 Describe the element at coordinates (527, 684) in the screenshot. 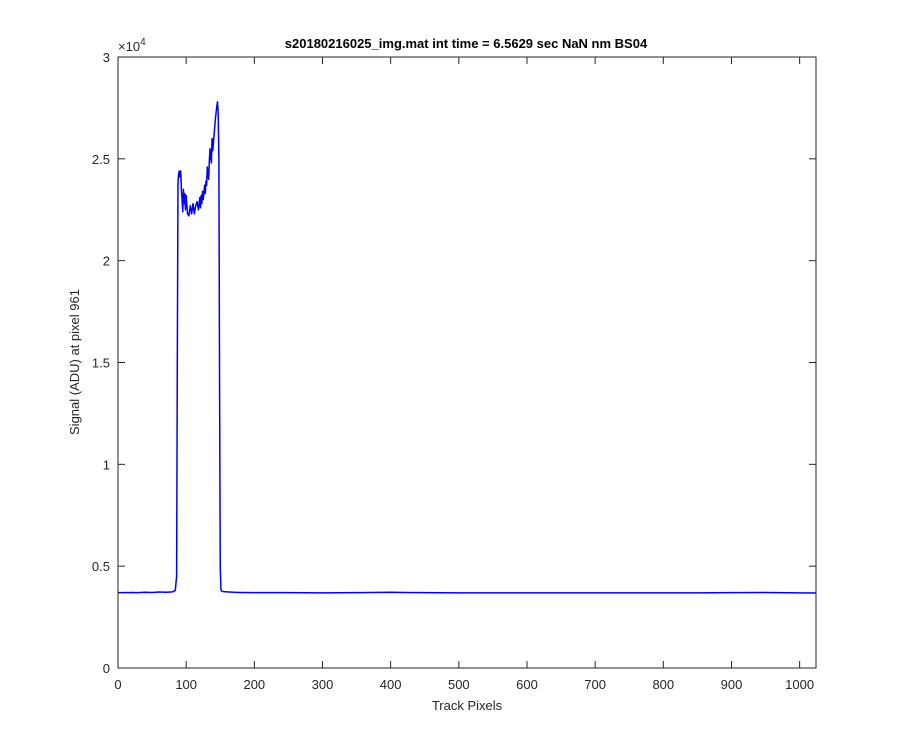

I see `x-tick-label: 600` at that location.